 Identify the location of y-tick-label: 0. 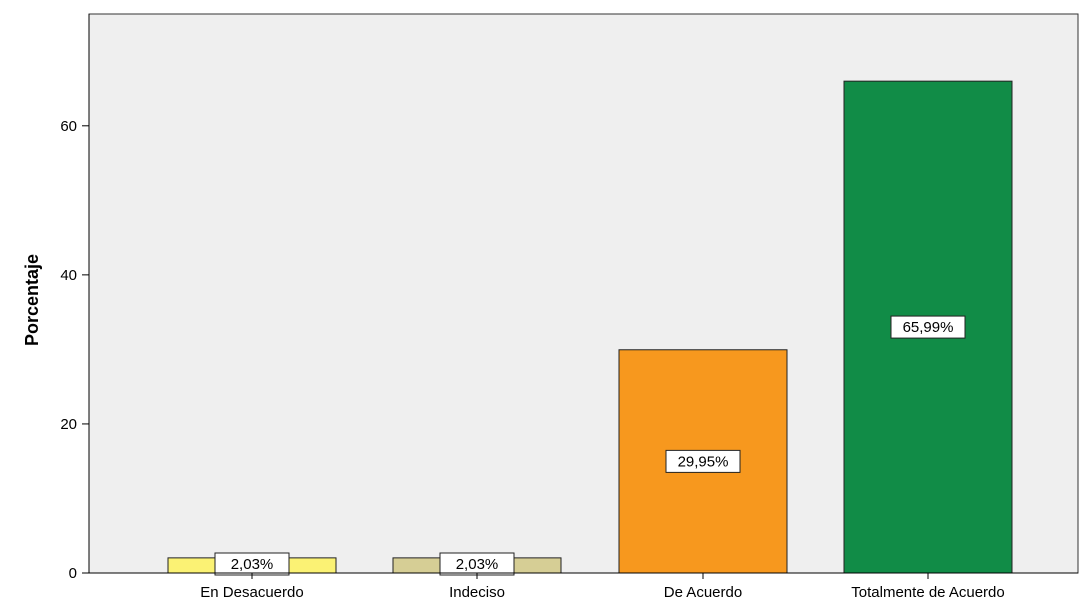
(73, 573).